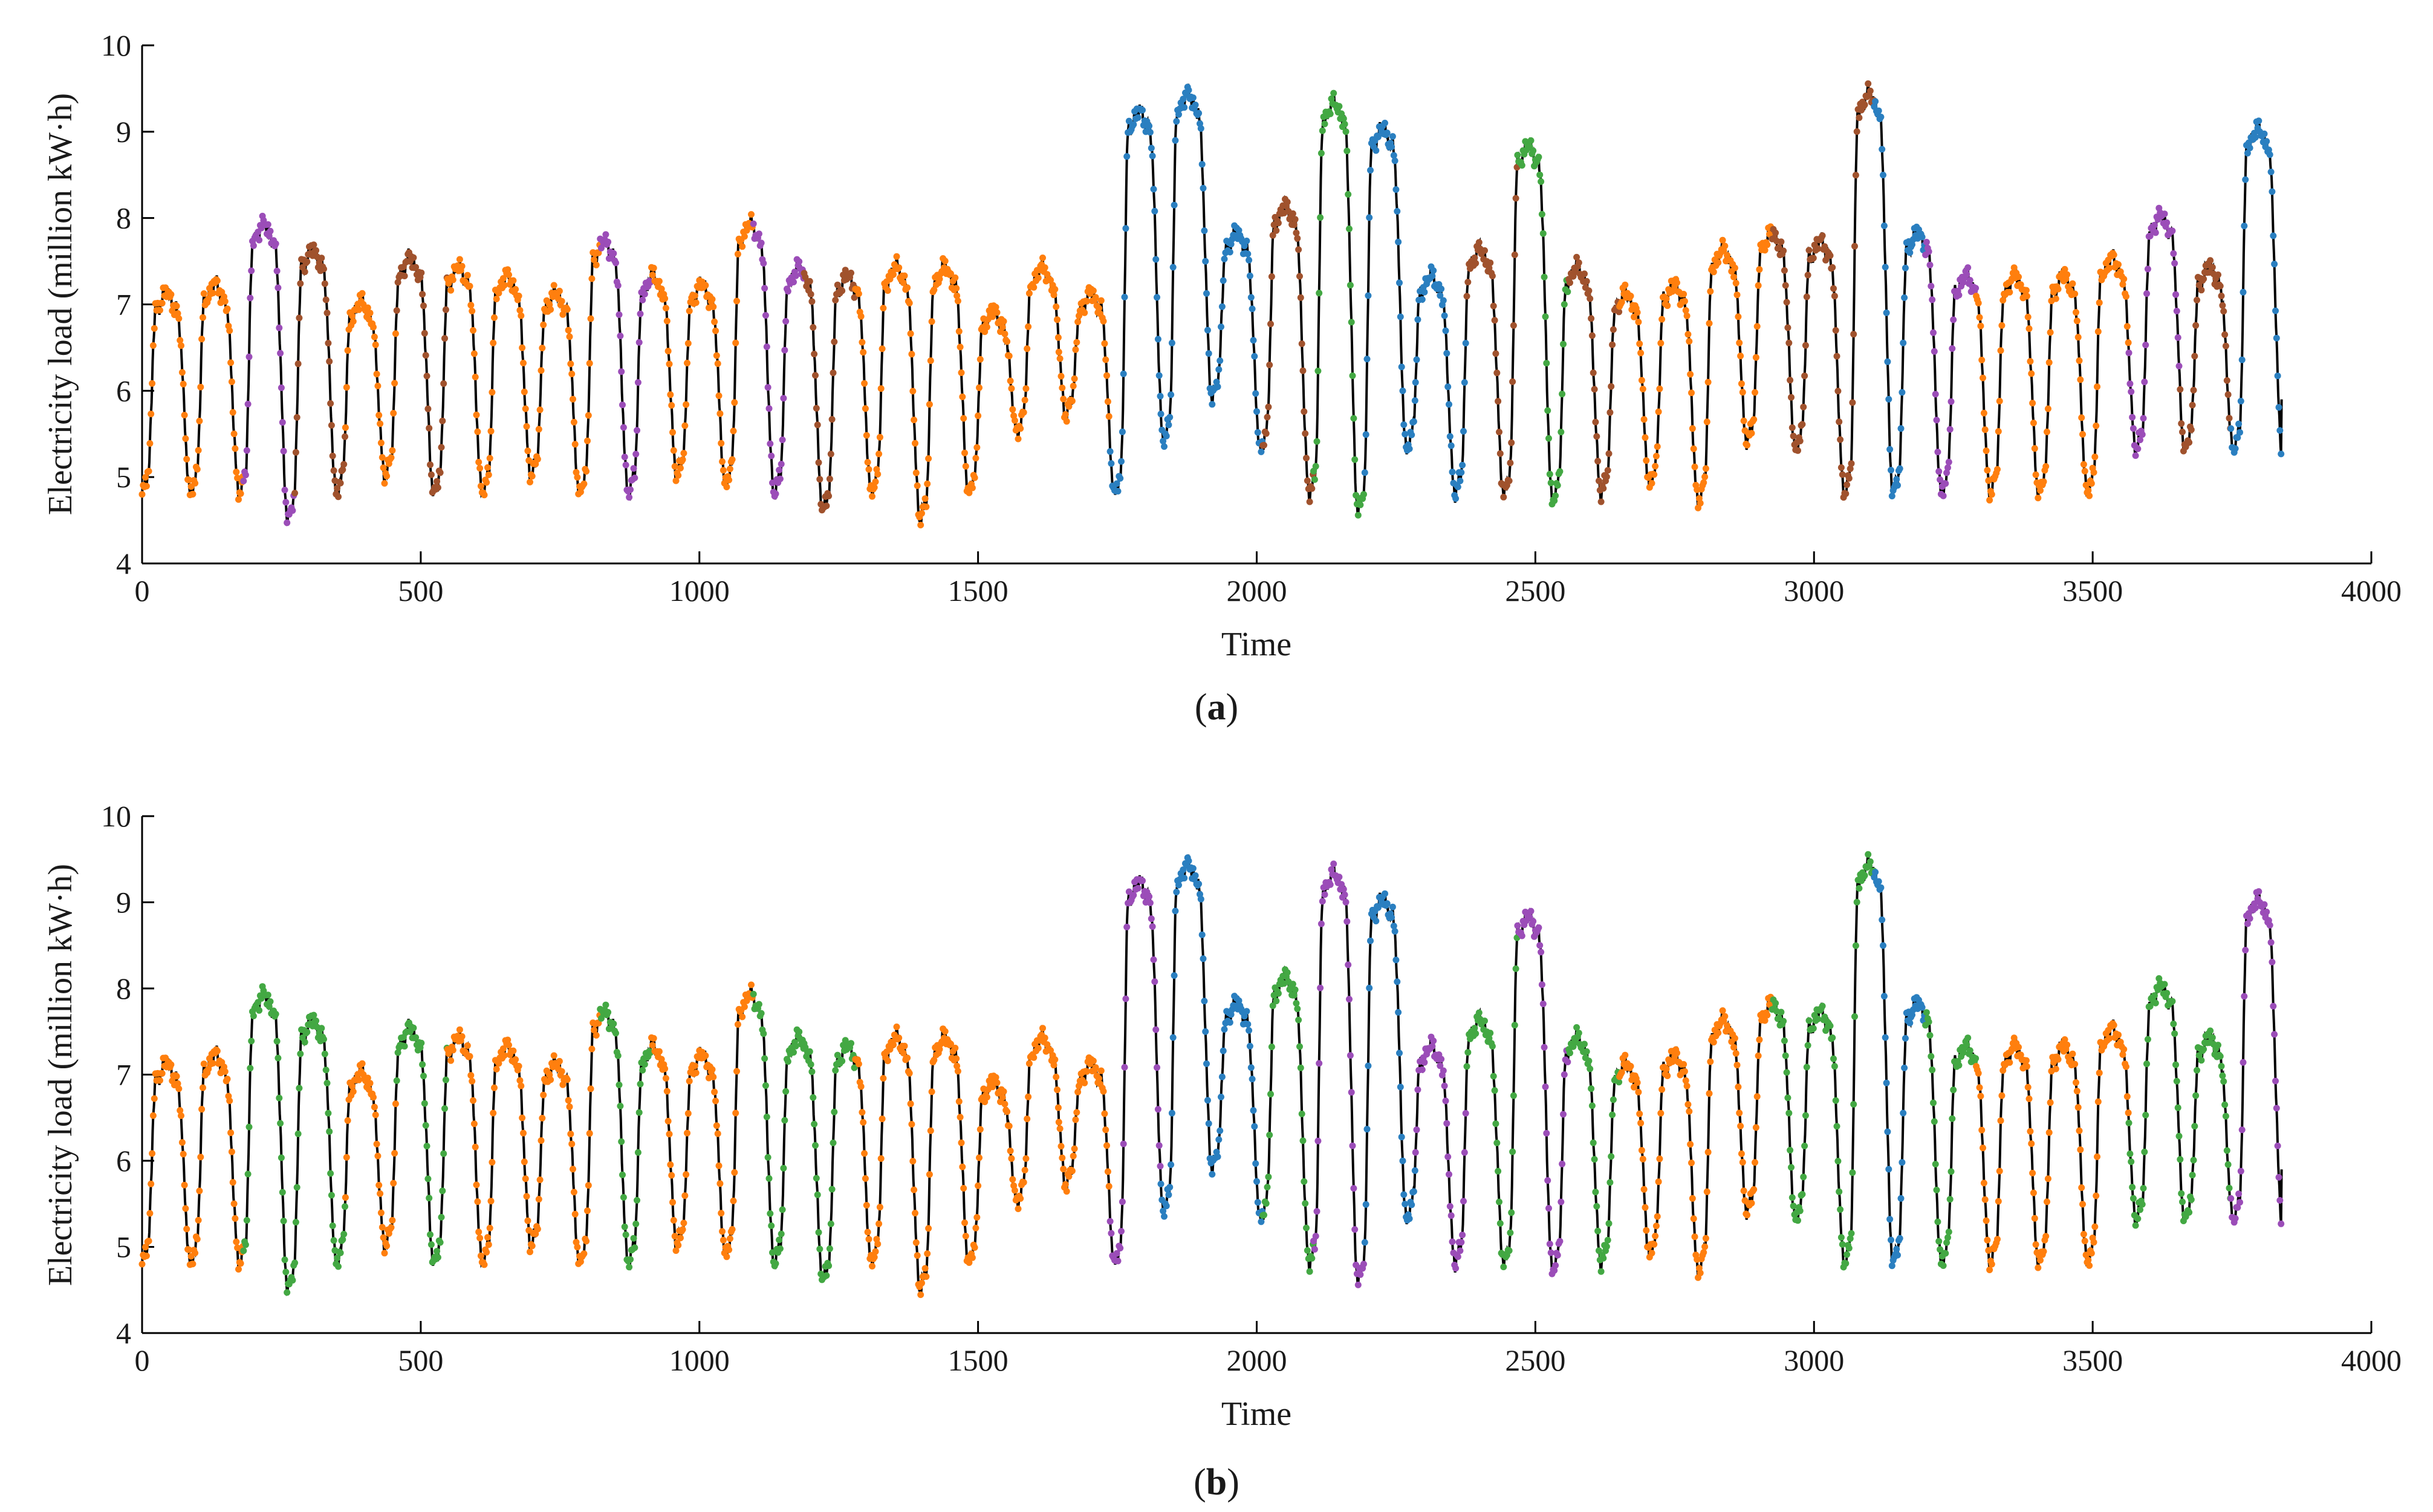 This screenshot has width=2433, height=1512. I want to click on day-13-cluster-5-points, so click(778, 1130).